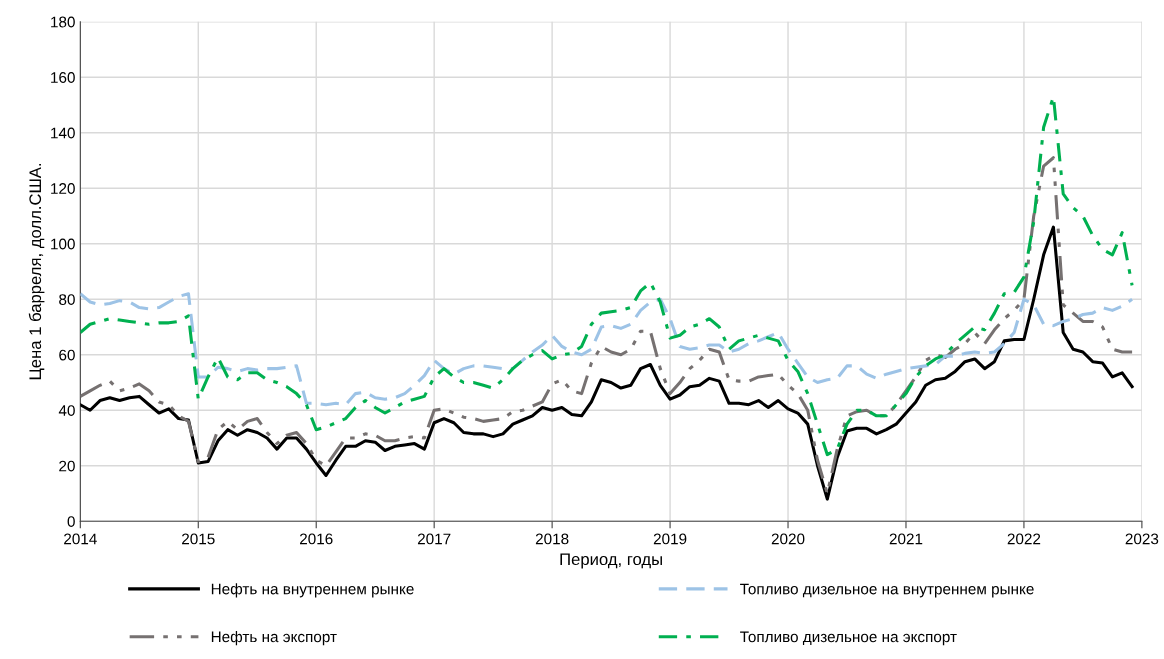 Image resolution: width=1164 pixels, height=659 pixels. What do you see at coordinates (63, 188) in the screenshot?
I see `y-tick-label: 120` at bounding box center [63, 188].